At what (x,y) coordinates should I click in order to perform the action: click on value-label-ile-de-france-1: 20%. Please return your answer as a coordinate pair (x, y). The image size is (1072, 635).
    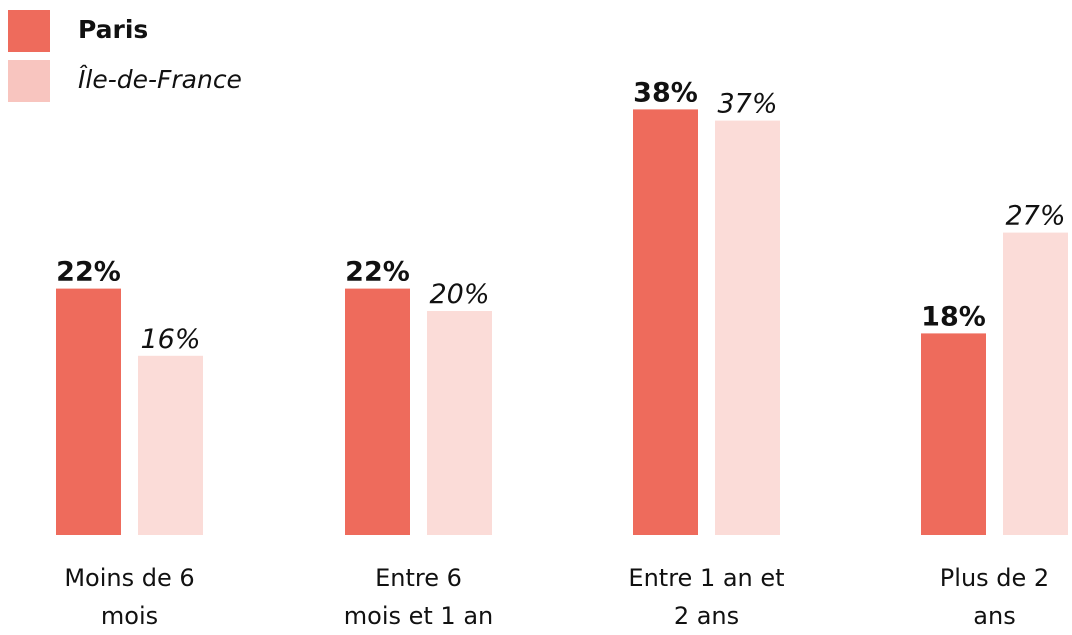
    Looking at the image, I should click on (459, 294).